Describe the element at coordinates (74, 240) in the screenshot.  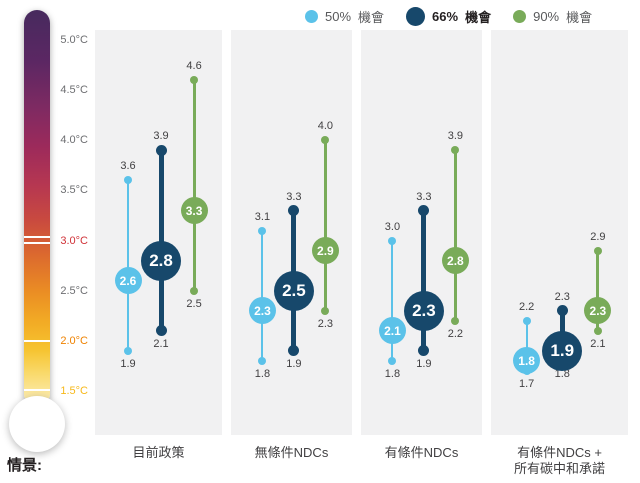
I see `axis-tick-label: 3.0°C` at that location.